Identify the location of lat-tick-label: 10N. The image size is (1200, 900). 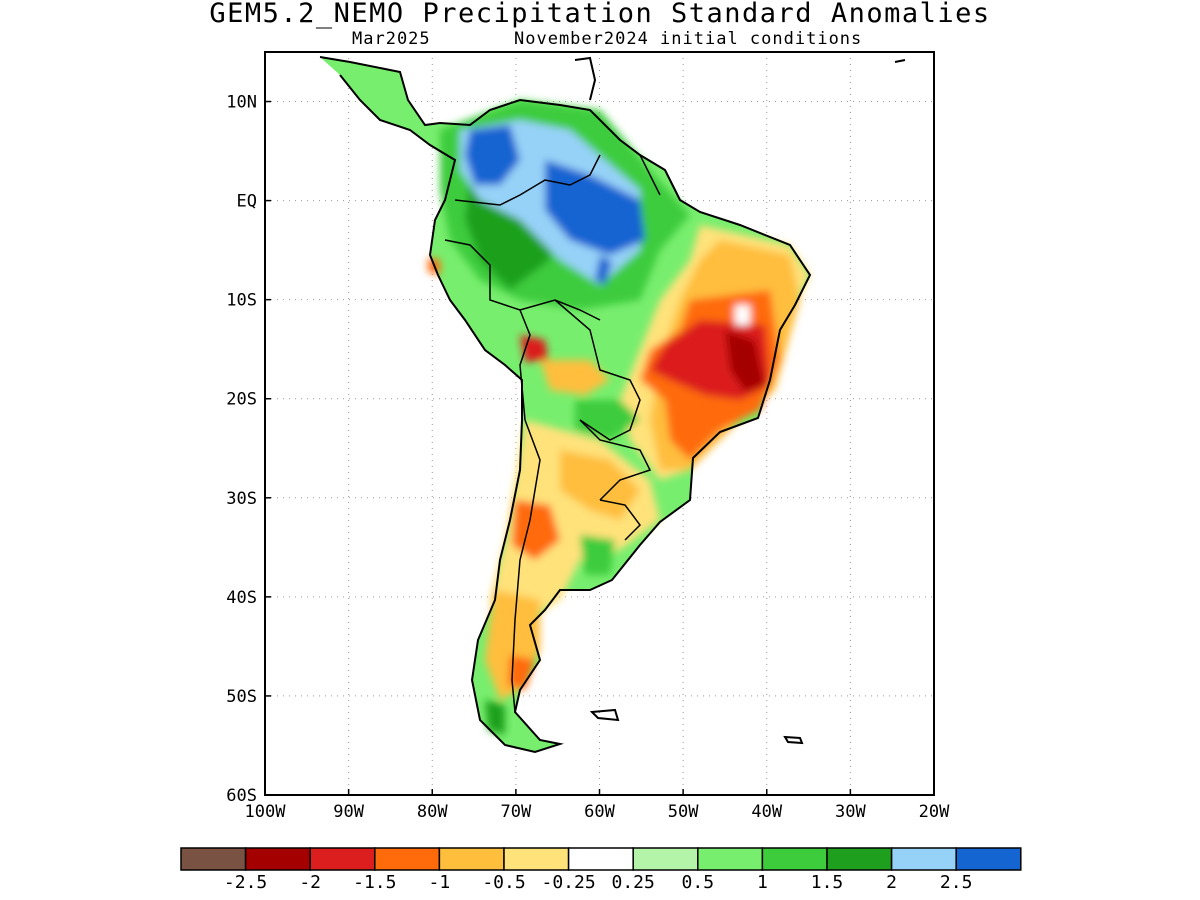
(241, 103).